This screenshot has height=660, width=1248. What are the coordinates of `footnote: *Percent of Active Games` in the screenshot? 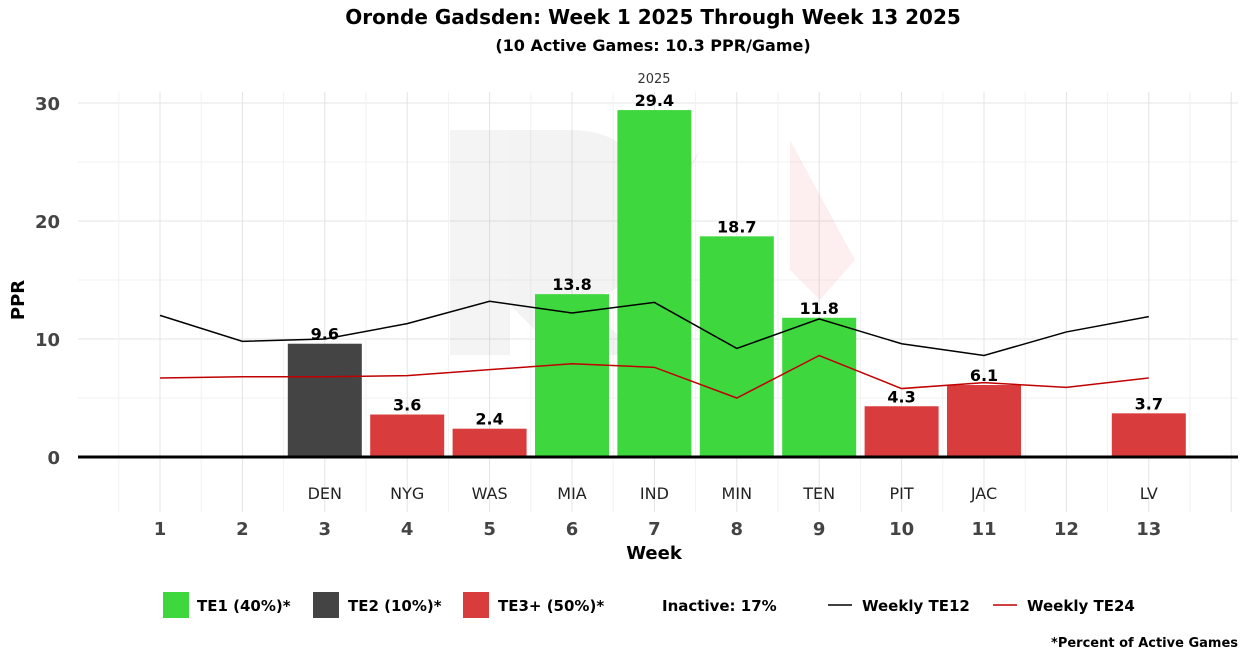 It's located at (1144, 643).